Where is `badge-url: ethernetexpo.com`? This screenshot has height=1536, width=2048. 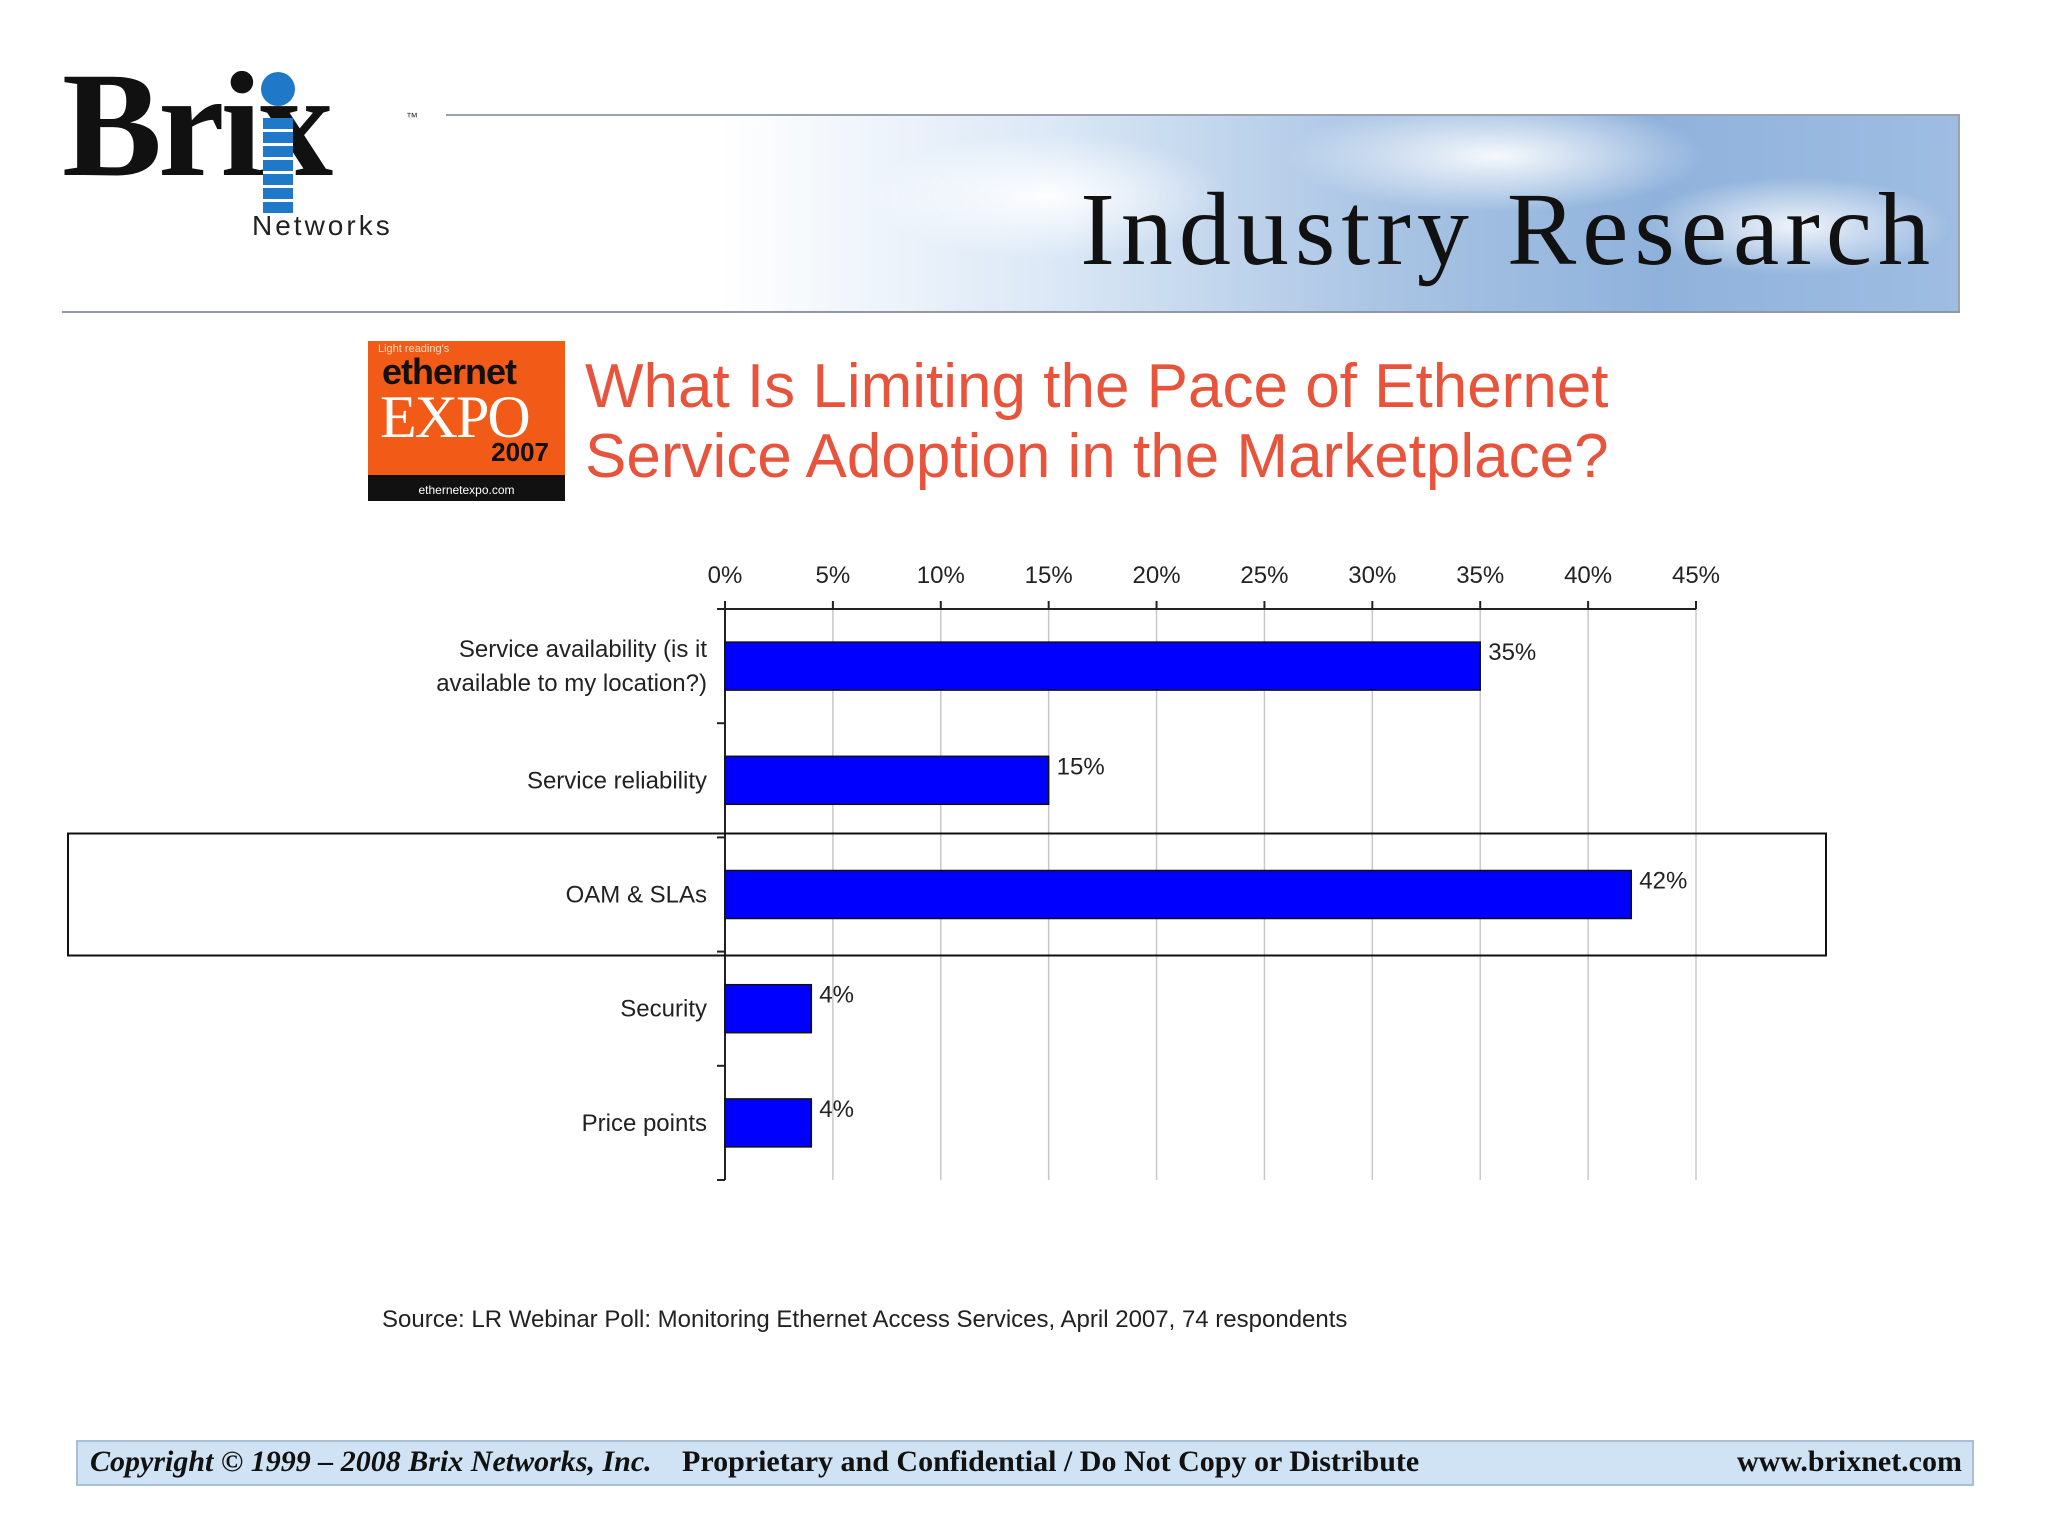 badge-url: ethernetexpo.com is located at coordinates (466, 490).